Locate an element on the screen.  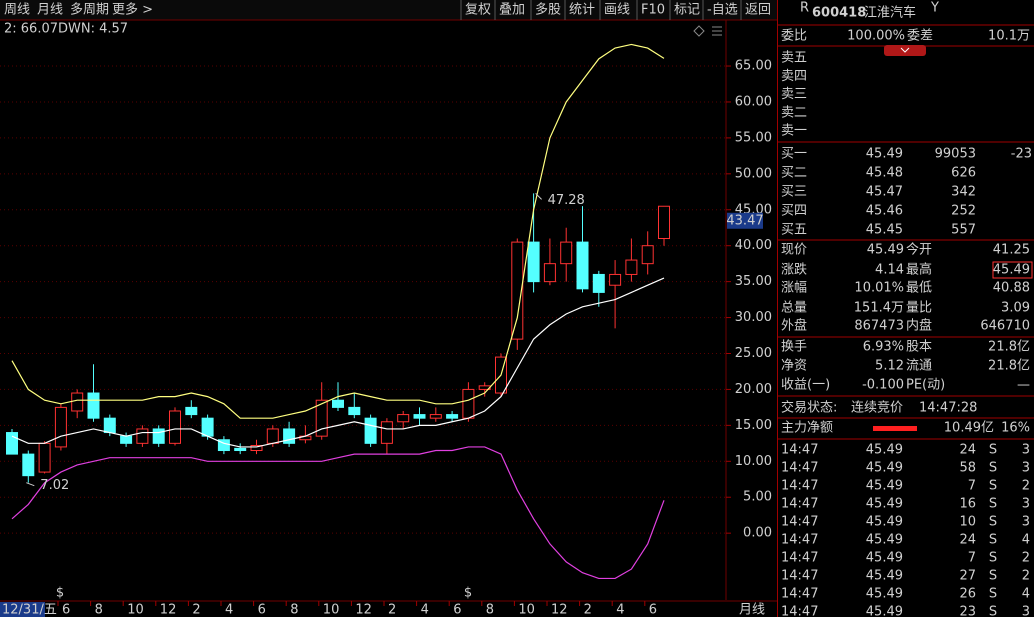
buy-volume: 99053 is located at coordinates (955, 154).